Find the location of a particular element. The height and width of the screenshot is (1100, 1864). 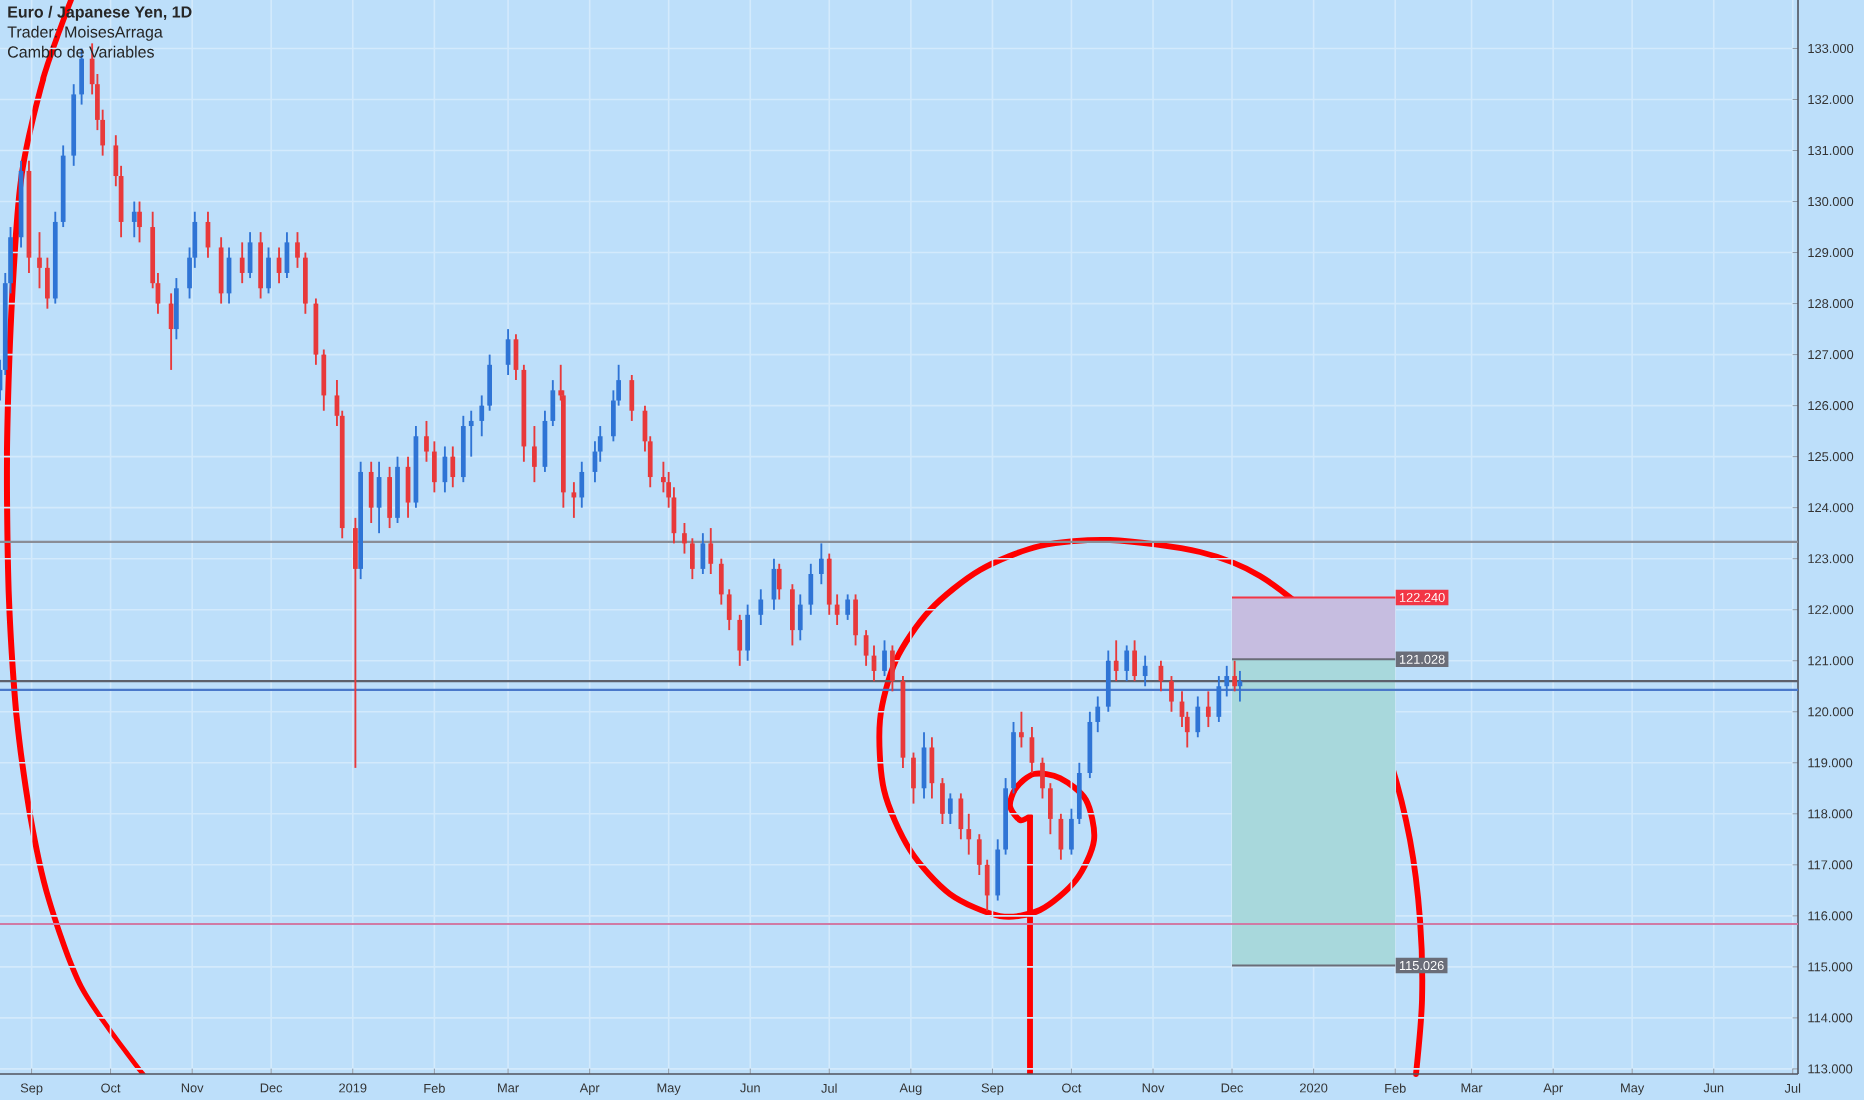

text: Trader: MoisesArraga is located at coordinates (85, 33).